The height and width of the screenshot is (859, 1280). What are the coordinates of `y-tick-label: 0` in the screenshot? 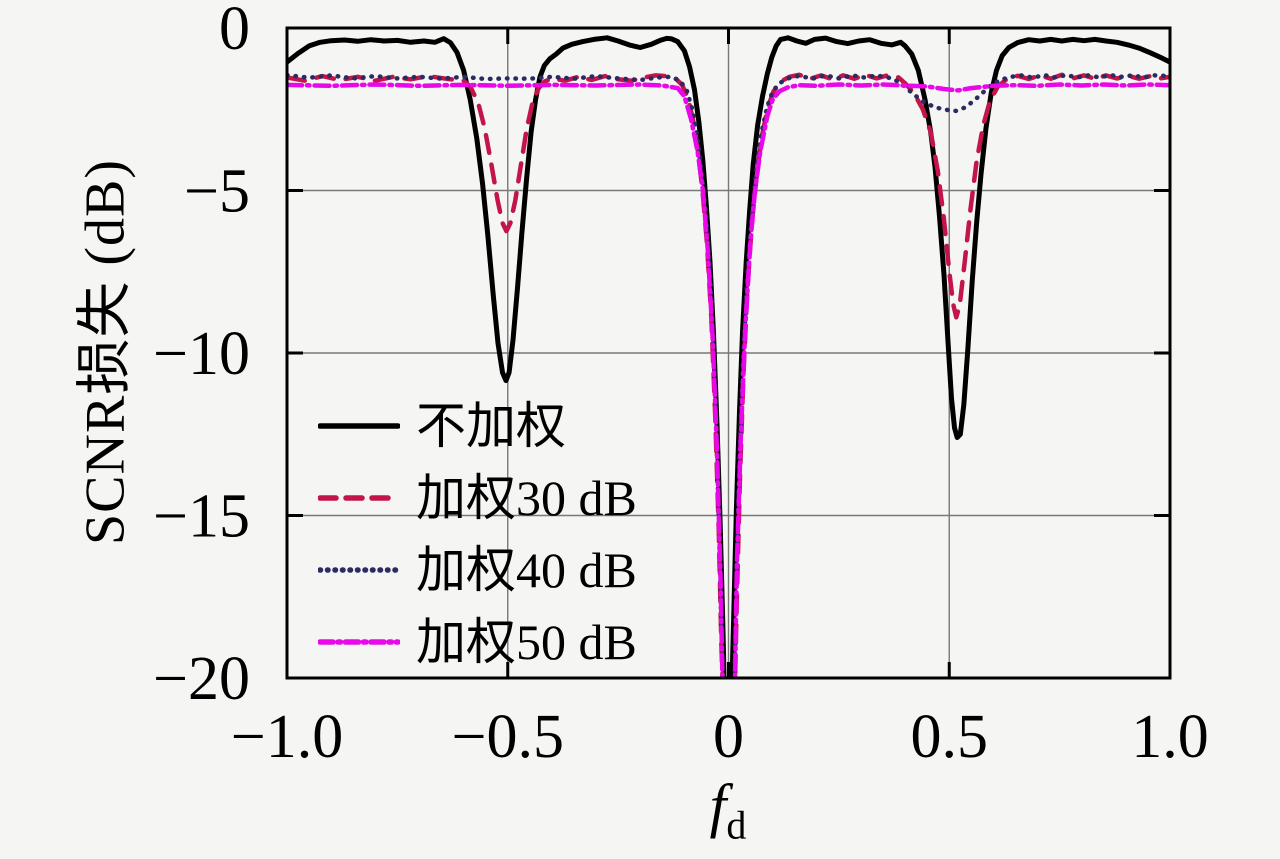 It's located at (234, 31).